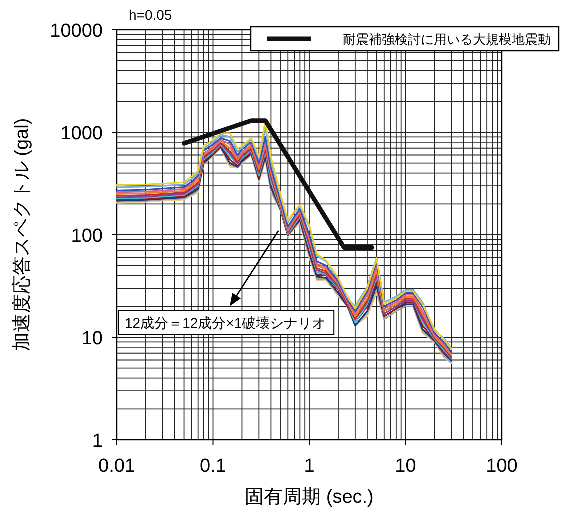 This screenshot has width=567, height=515. Describe the element at coordinates (150, 15) in the screenshot. I see `annotation: h=0.05` at that location.